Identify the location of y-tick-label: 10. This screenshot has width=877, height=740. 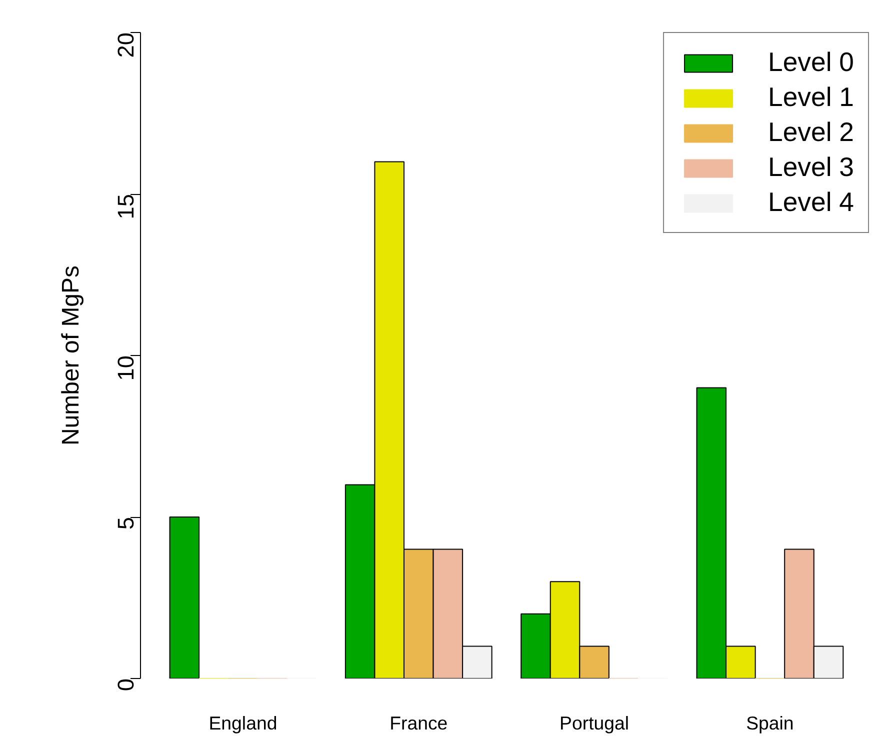
(125, 368).